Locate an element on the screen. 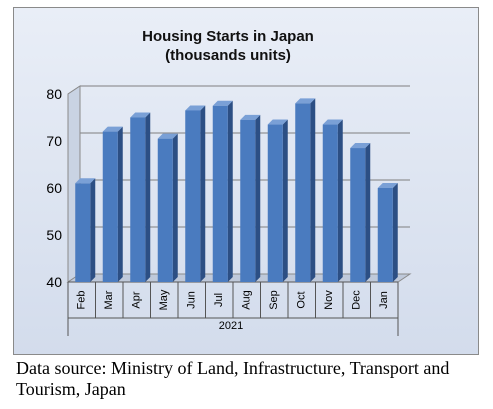 The image size is (493, 409). x-category-label: Sep is located at coordinates (274, 300).